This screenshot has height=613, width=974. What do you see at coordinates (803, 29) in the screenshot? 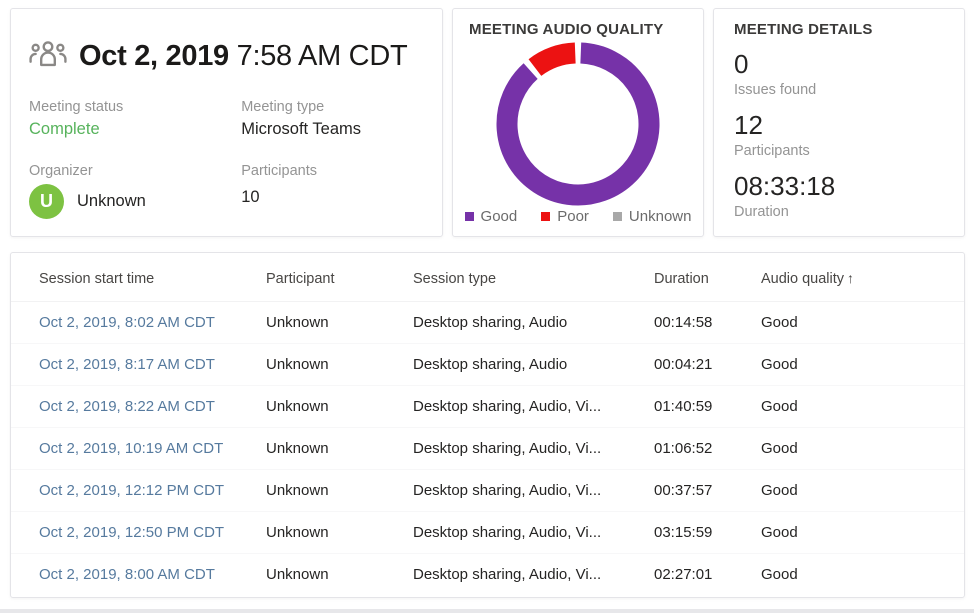
I see `meeting-details-title: MEETING DETAILS` at bounding box center [803, 29].